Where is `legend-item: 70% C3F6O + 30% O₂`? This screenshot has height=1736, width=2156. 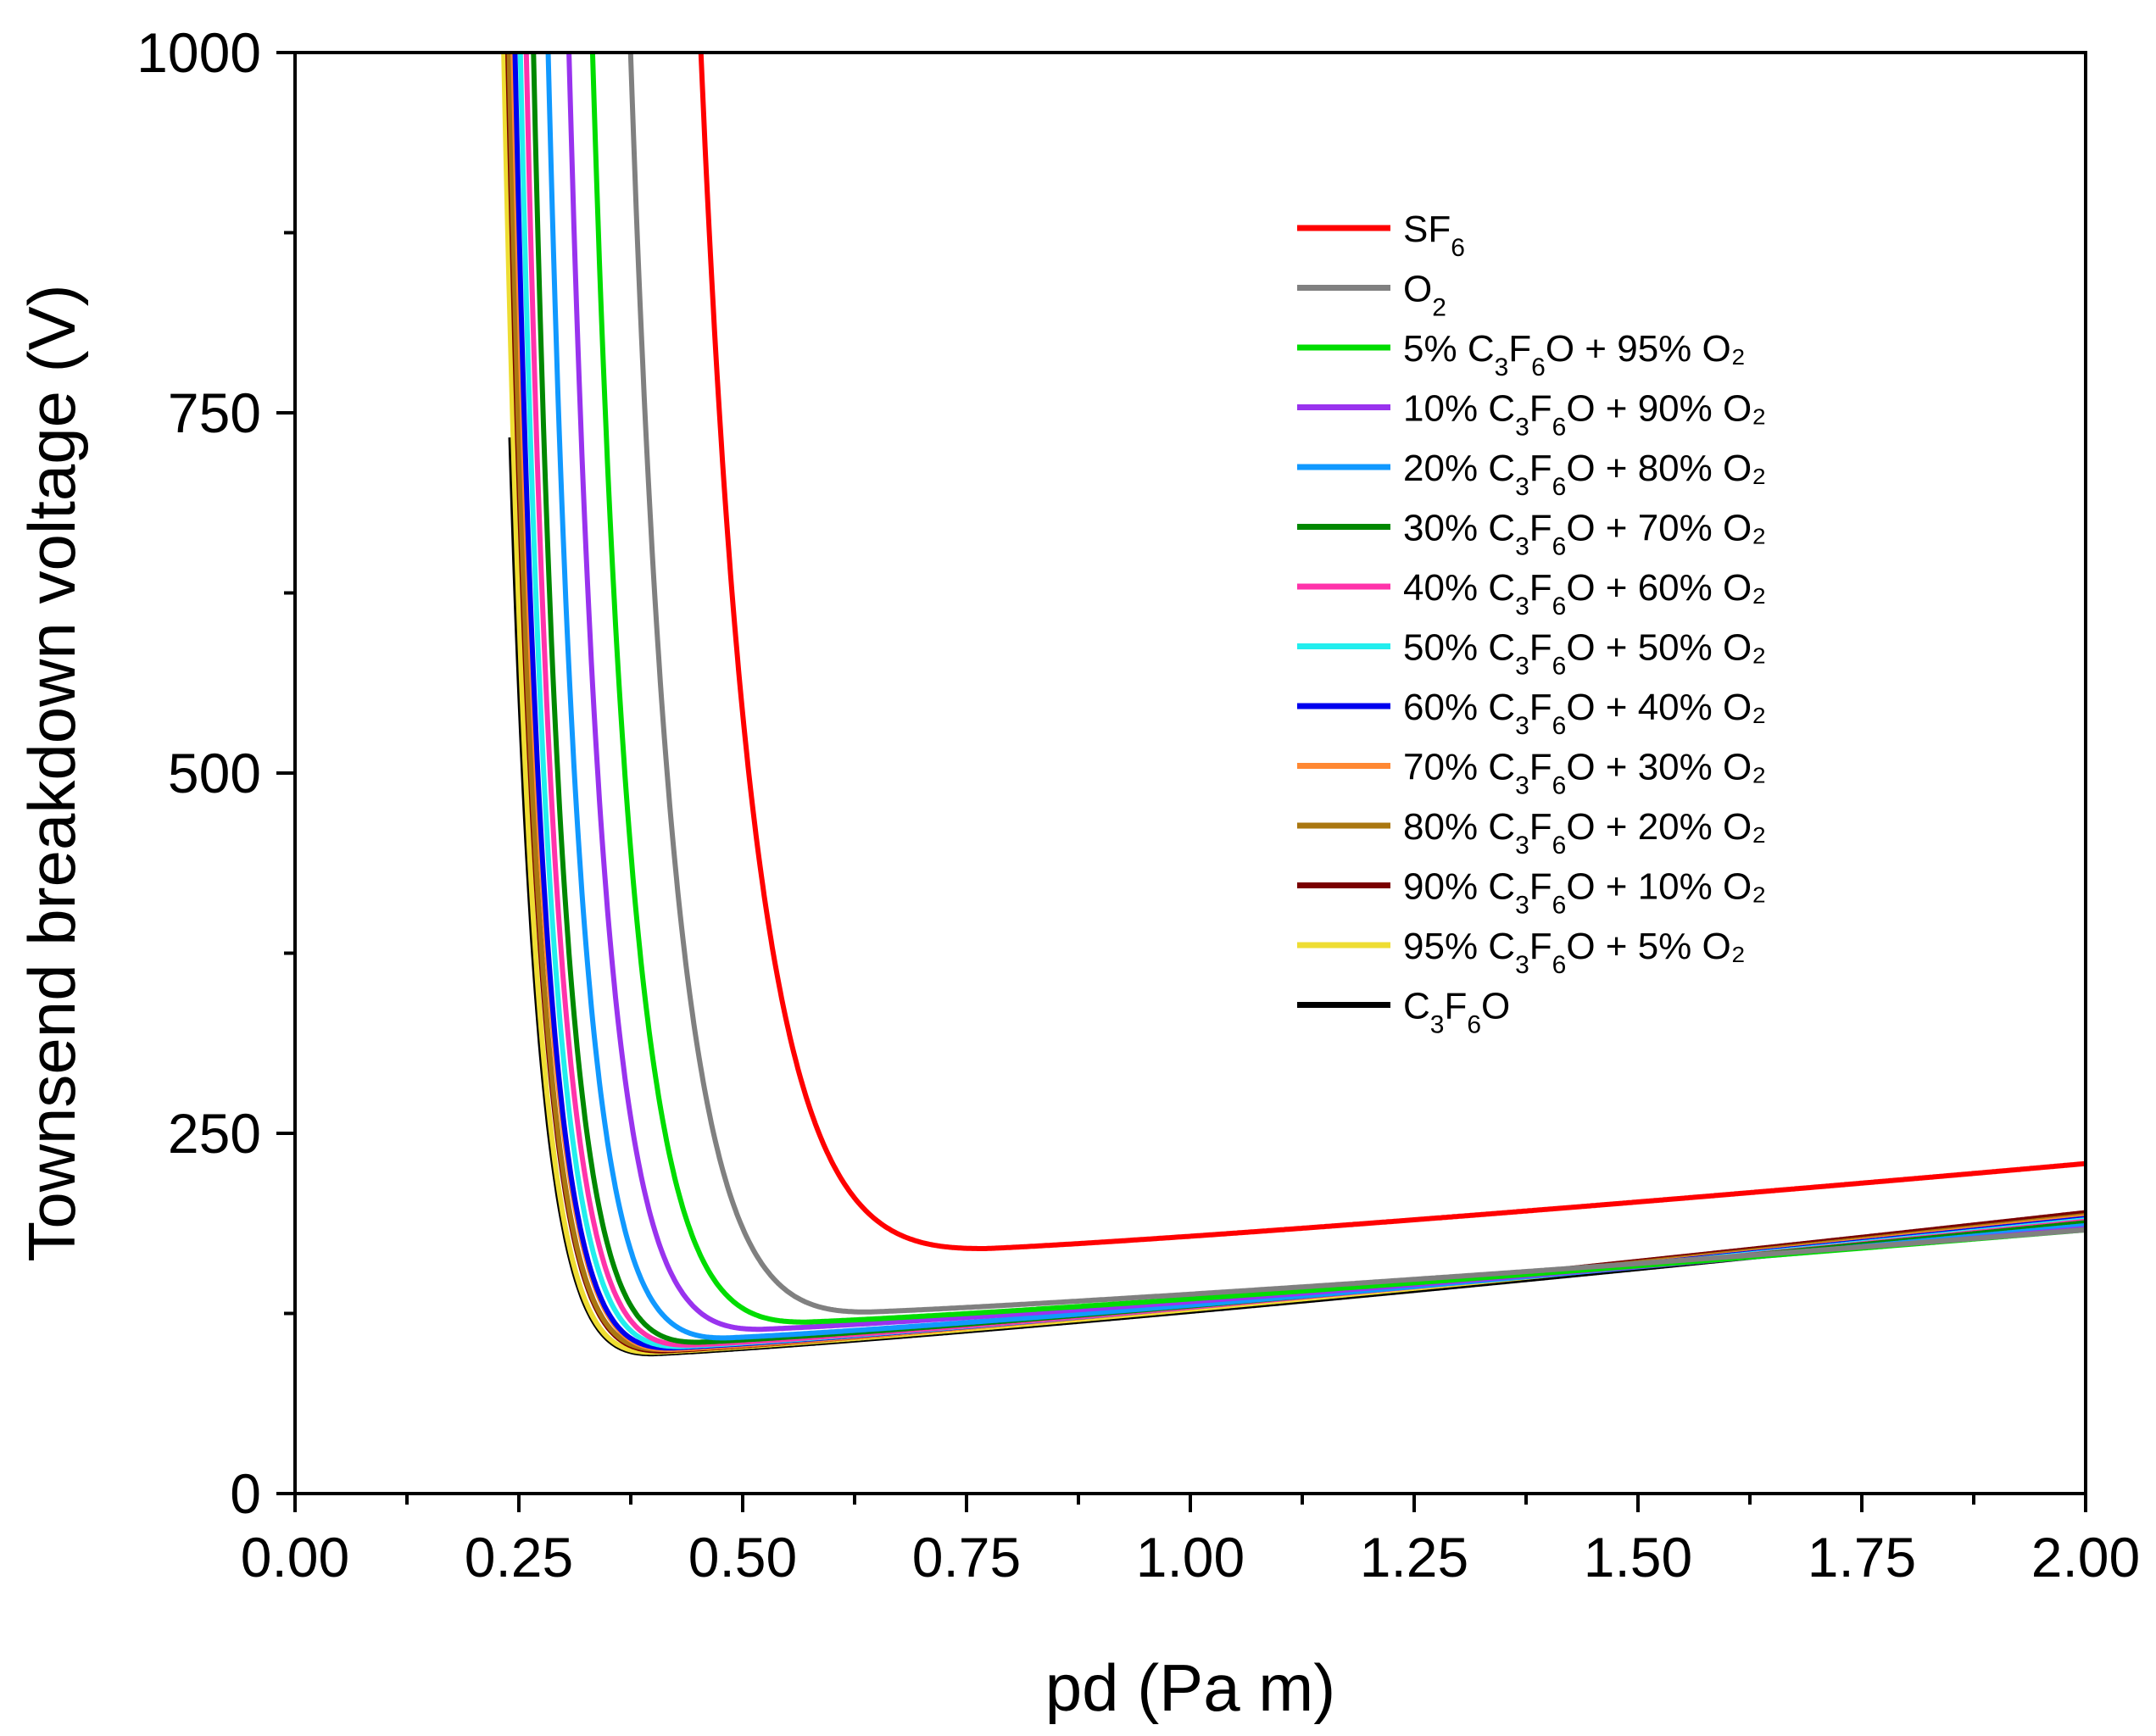 legend-item: 70% C3F6O + 30% O₂ is located at coordinates (1532, 773).